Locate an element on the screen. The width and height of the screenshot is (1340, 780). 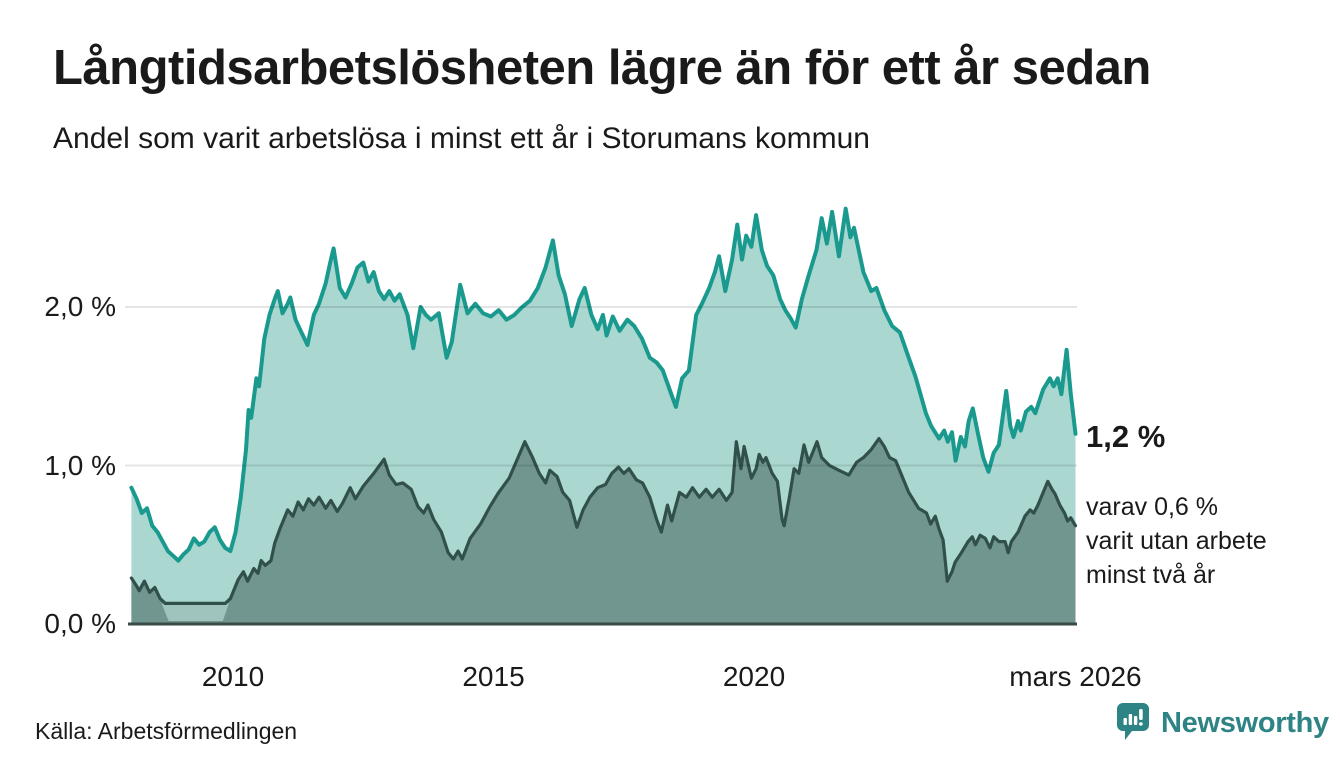
newsworthy-logo-text: Newsworthy is located at coordinates (1245, 722).